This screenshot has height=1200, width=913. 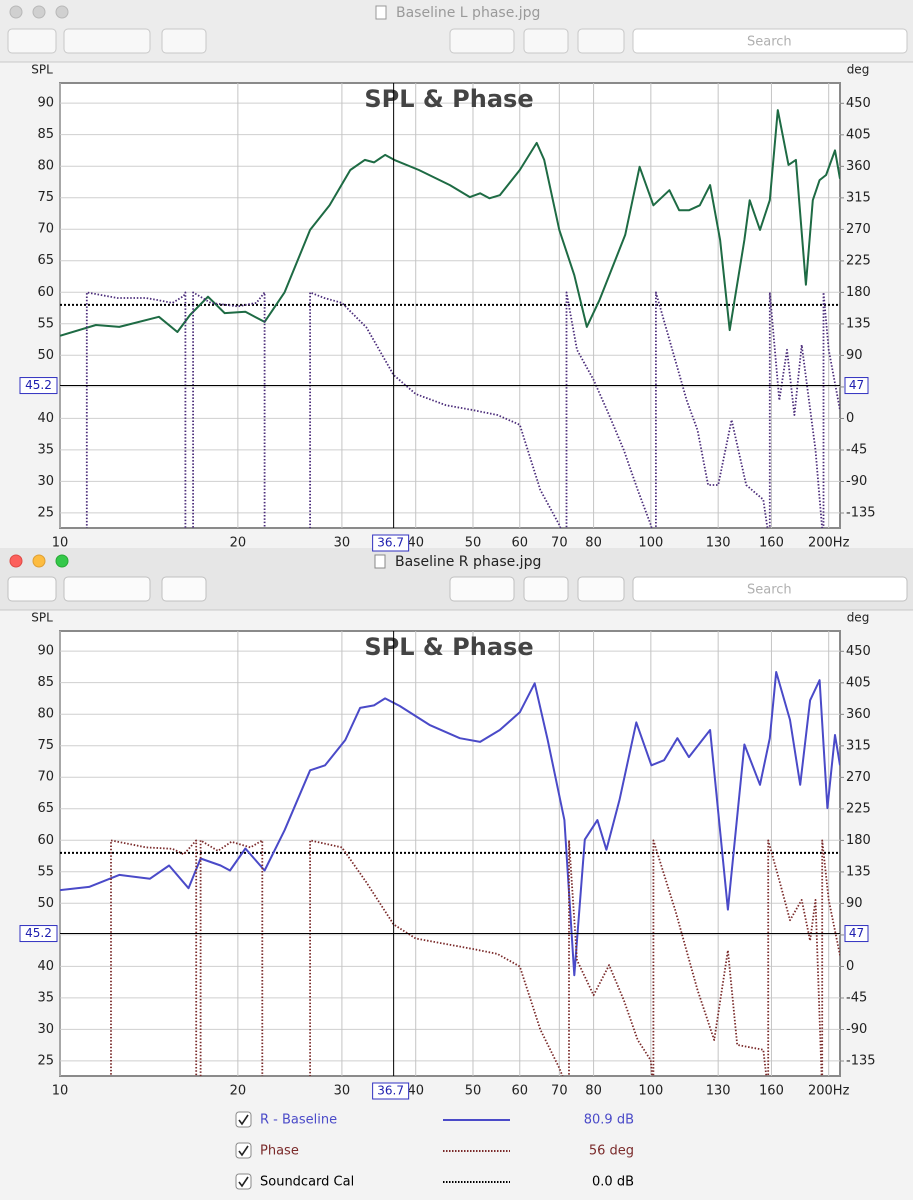 What do you see at coordinates (45, 449) in the screenshot?
I see `y-tick-label: 35` at bounding box center [45, 449].